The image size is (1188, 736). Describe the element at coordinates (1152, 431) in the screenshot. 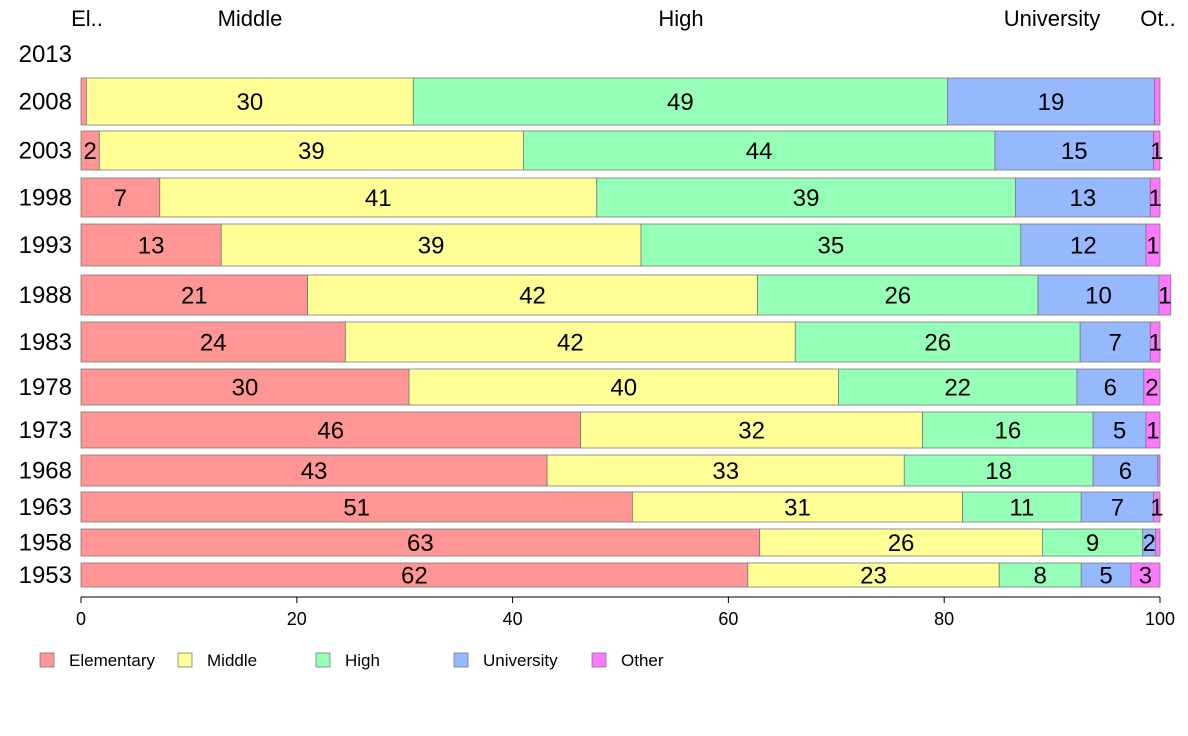

I see `data-label-1973-other: 1` at that location.